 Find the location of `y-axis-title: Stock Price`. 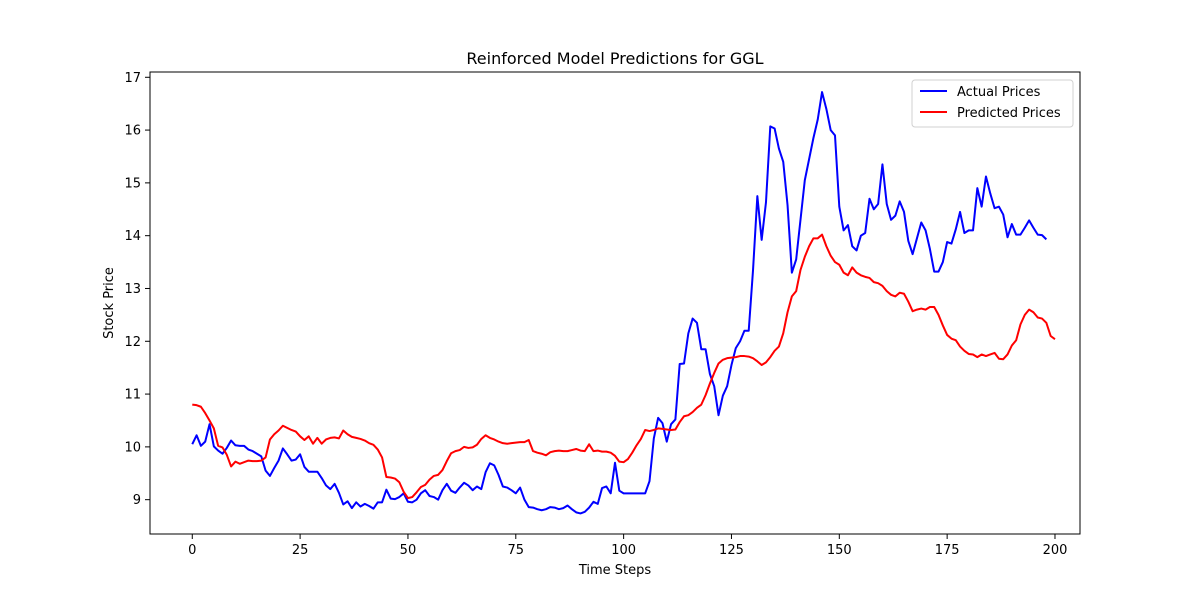

y-axis-title: Stock Price is located at coordinates (109, 303).